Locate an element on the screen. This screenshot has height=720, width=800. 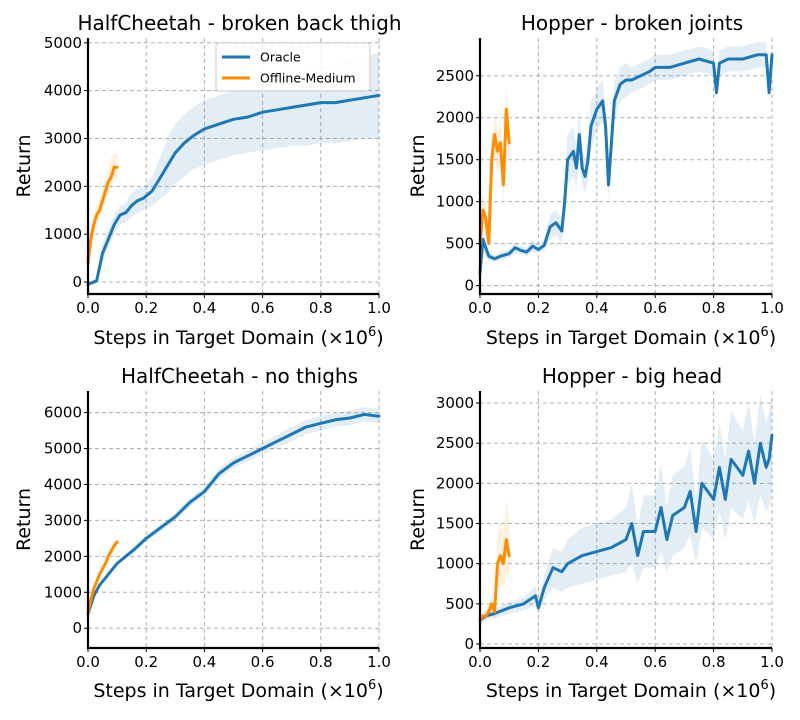
chart-title: HalfCheetah - no thighs is located at coordinates (239, 376).